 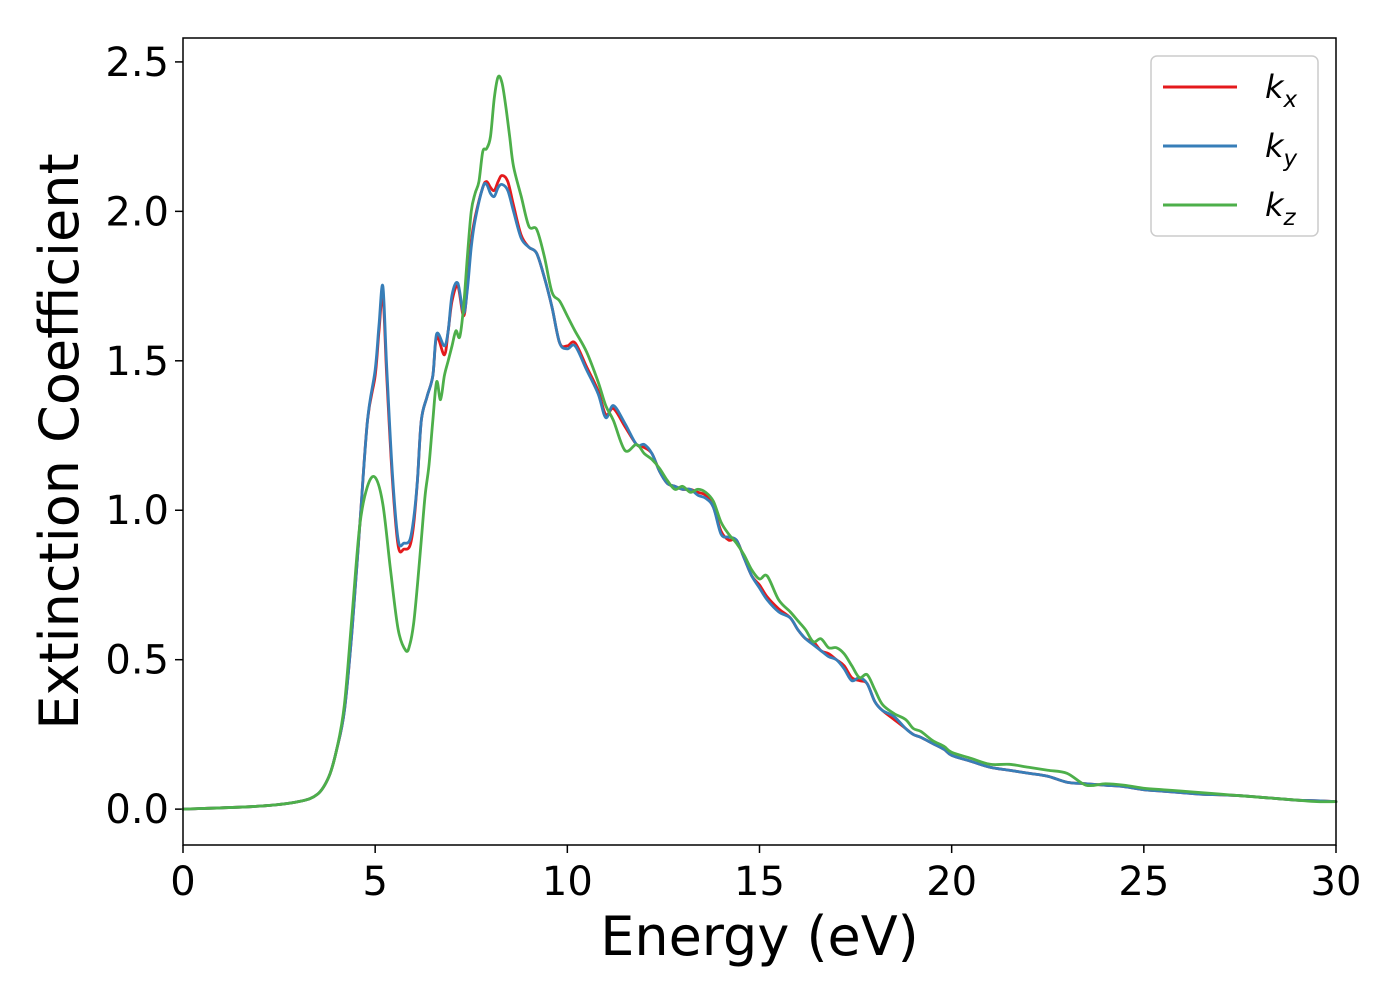 What do you see at coordinates (1143, 882) in the screenshot?
I see `x-tick-label: 25` at bounding box center [1143, 882].